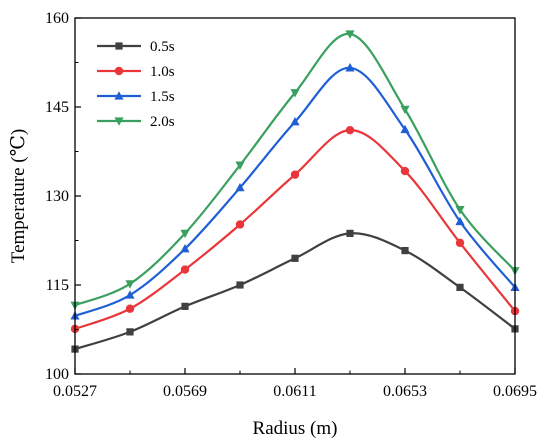  I want to click on y-tick-label: 115, so click(57, 285).